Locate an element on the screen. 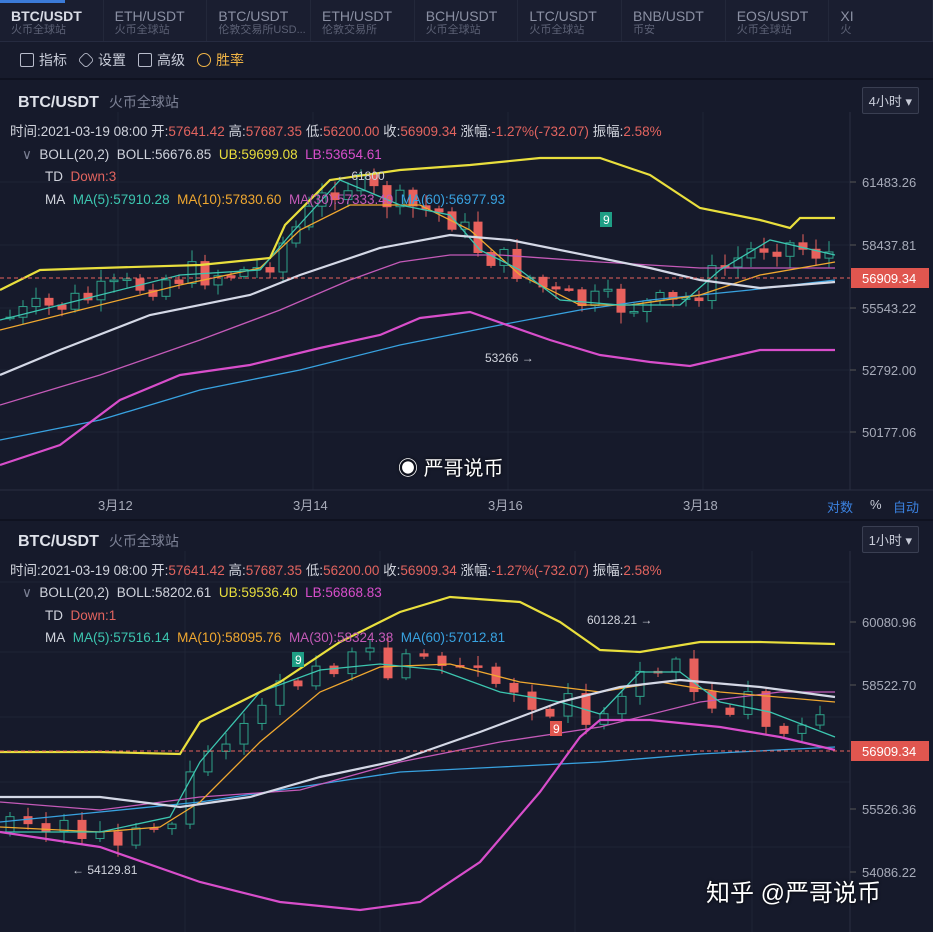  log-scale-toggle: 对数 is located at coordinates (840, 507).